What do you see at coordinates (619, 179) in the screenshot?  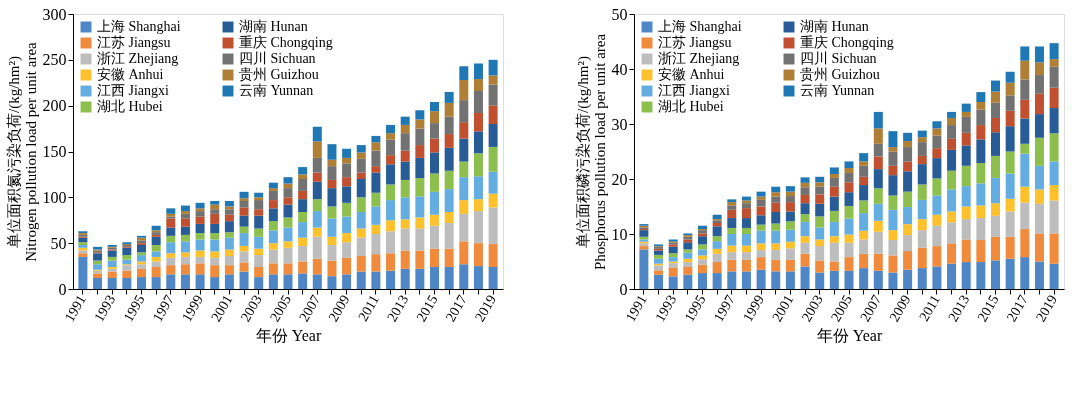 I see `y-tick-label: 20` at bounding box center [619, 179].